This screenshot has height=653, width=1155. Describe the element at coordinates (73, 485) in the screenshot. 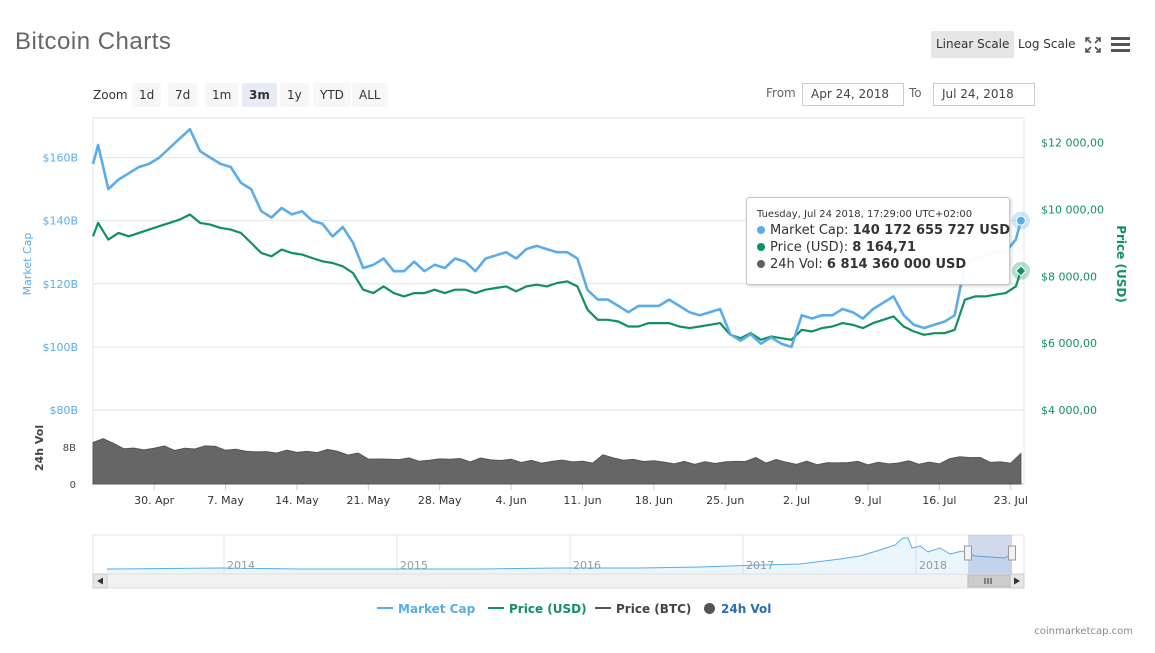

I see `volume-tick-label: 0` at that location.